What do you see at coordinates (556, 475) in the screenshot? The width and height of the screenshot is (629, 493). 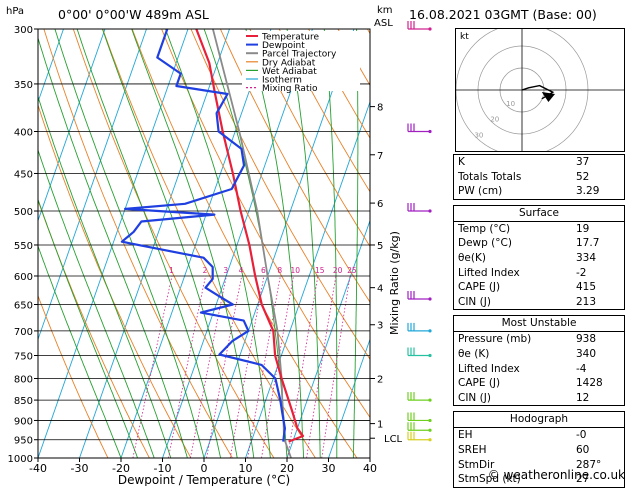 I see `copyright: © weatheronline.co.uk` at bounding box center [556, 475].